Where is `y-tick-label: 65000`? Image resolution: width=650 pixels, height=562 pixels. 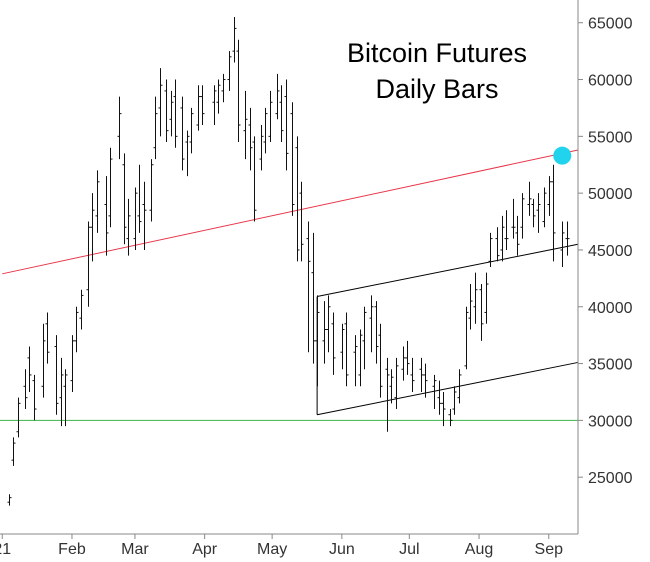 y-tick-label: 65000 is located at coordinates (610, 24).